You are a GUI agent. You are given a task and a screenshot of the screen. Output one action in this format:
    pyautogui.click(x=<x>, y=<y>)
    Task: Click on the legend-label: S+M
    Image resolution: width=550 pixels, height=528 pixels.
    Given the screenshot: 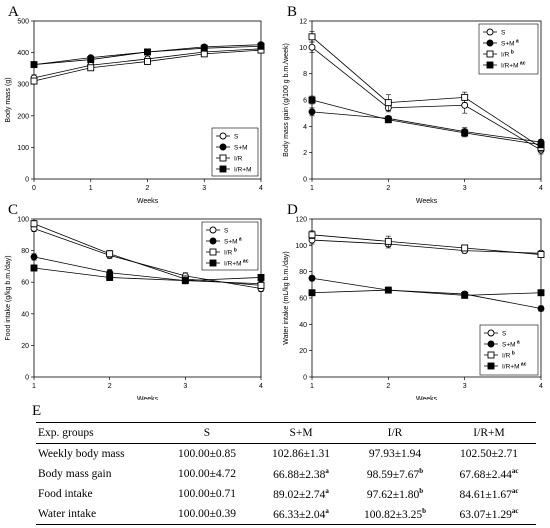 What is the action you would take?
    pyautogui.click(x=241, y=148)
    